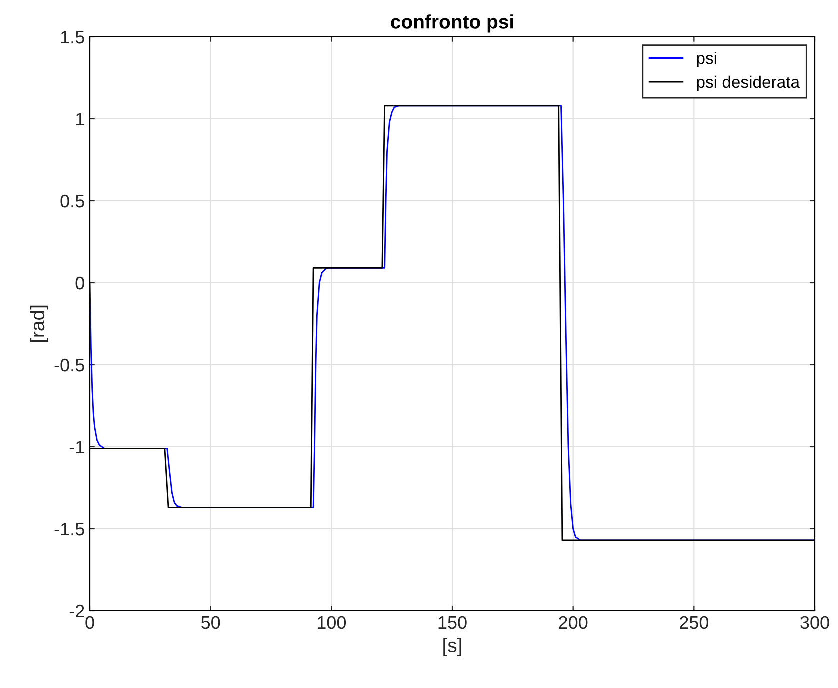 The width and height of the screenshot is (838, 688). Describe the element at coordinates (39, 324) in the screenshot. I see `y-axis-title: [rad]` at that location.